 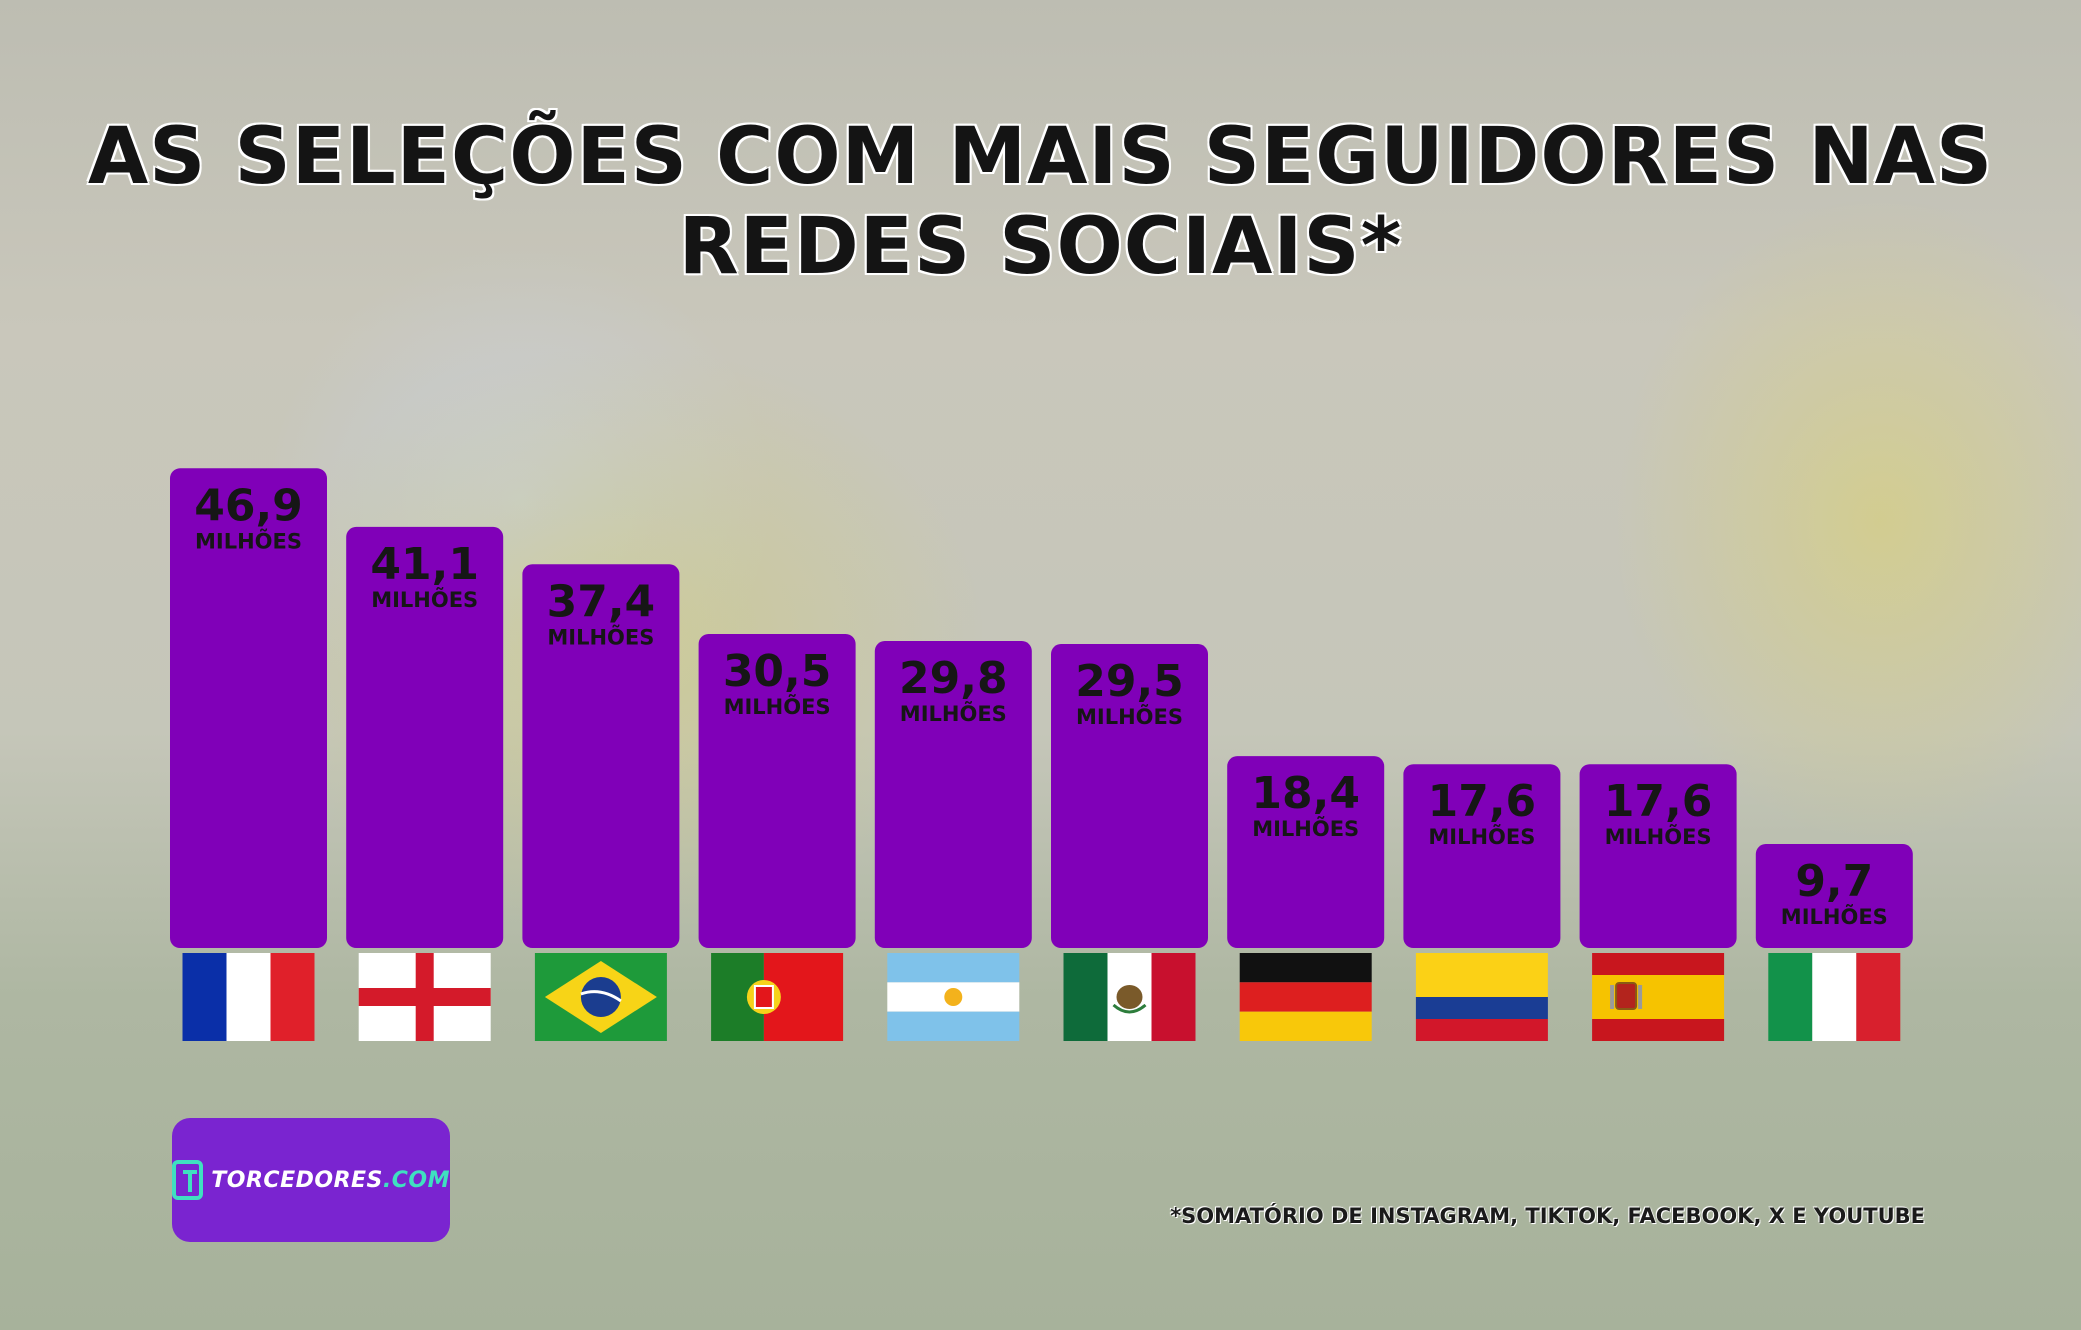 I want to click on bar-england, so click(x=425, y=737).